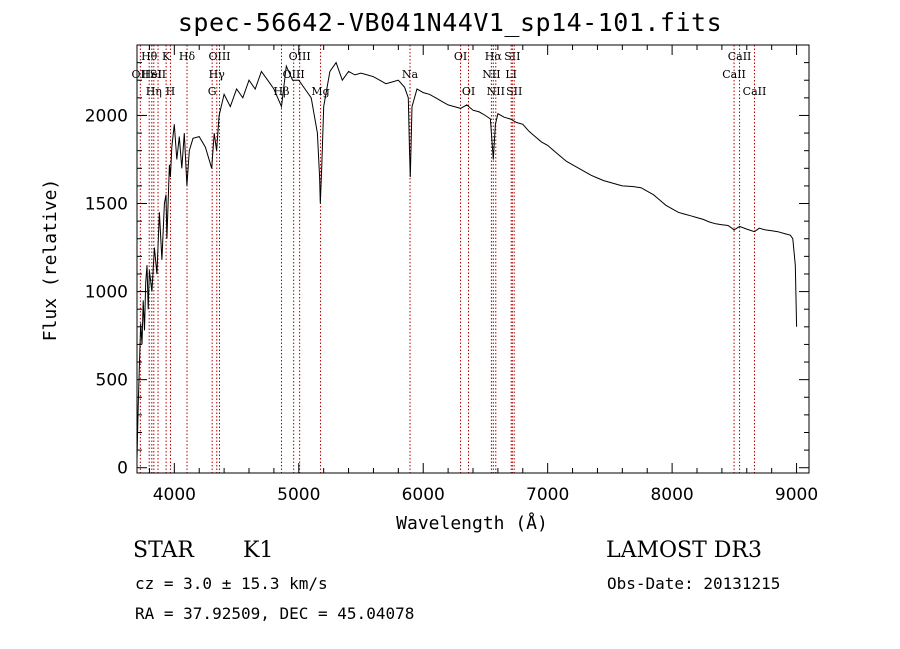  Describe the element at coordinates (410, 74) in the screenshot. I see `line-label: Na` at that location.